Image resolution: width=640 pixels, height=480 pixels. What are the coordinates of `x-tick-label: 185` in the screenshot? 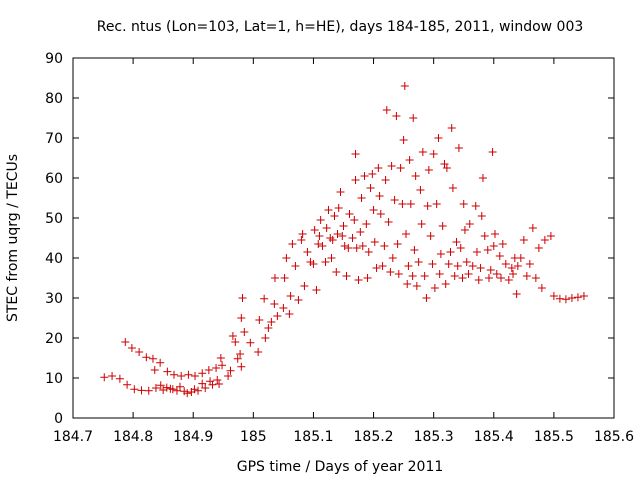 It's located at (253, 437).